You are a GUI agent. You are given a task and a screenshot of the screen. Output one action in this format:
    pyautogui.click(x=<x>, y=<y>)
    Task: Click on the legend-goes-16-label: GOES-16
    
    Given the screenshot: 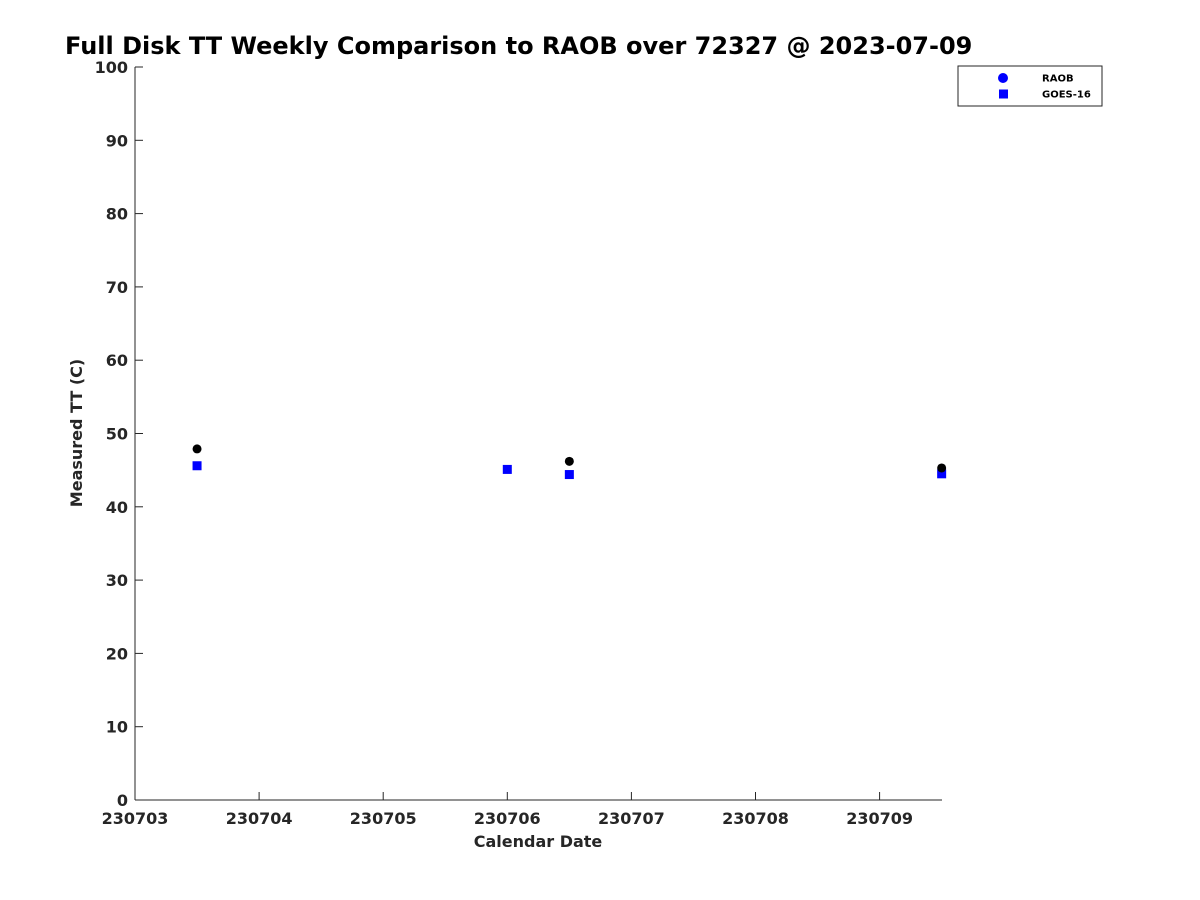 What is the action you would take?
    pyautogui.click(x=1066, y=95)
    